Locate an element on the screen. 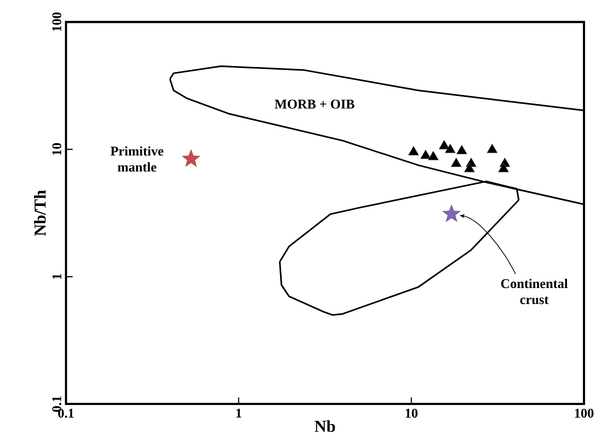  x-tick-label: 1 is located at coordinates (239, 413).